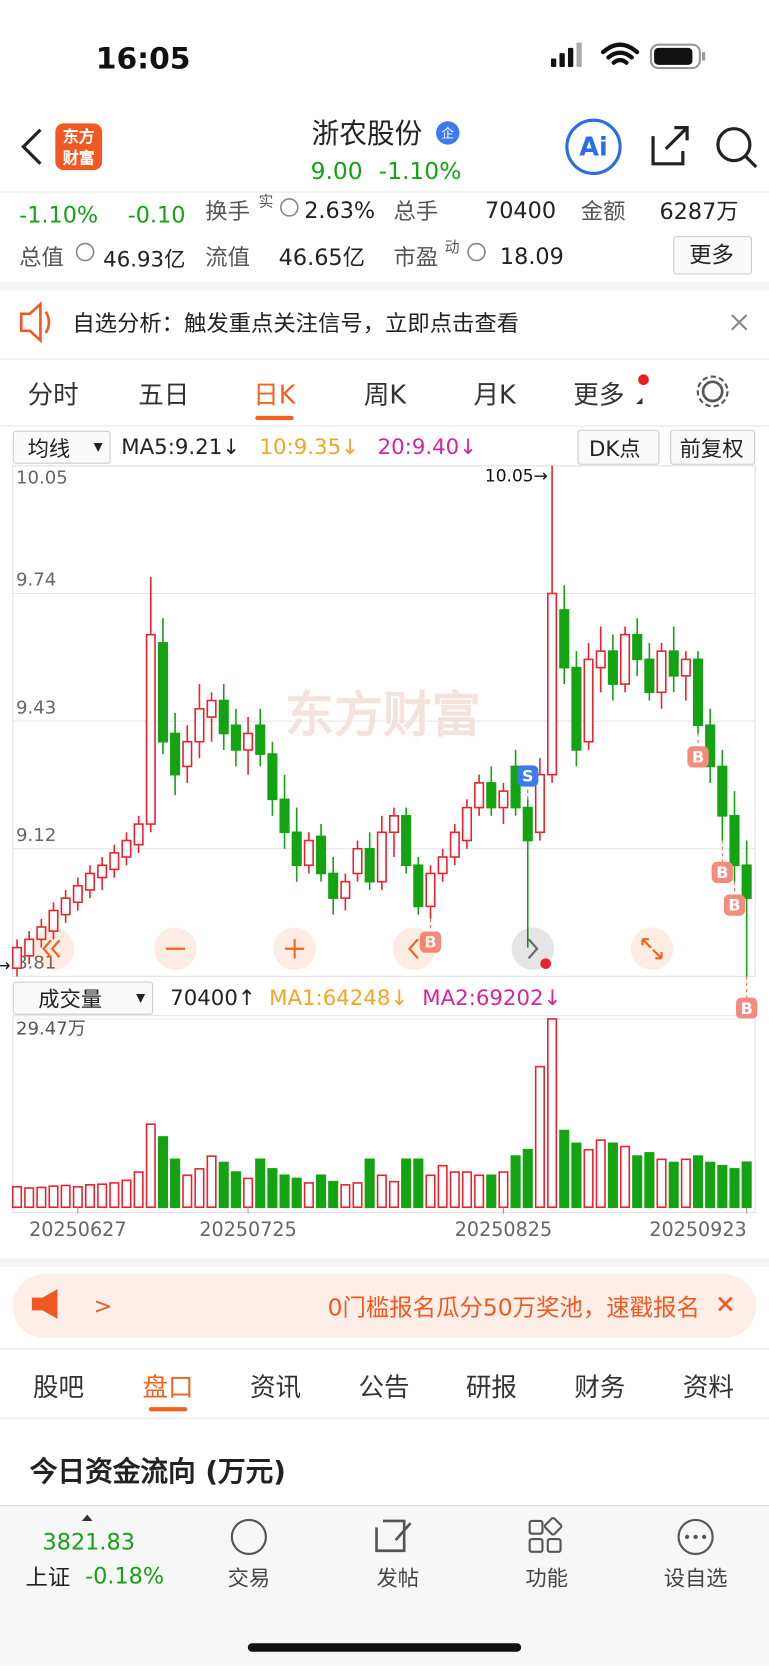 This screenshot has width=769, height=1666. What do you see at coordinates (384, 1387) in the screenshot?
I see `sub-tab: 公告` at bounding box center [384, 1387].